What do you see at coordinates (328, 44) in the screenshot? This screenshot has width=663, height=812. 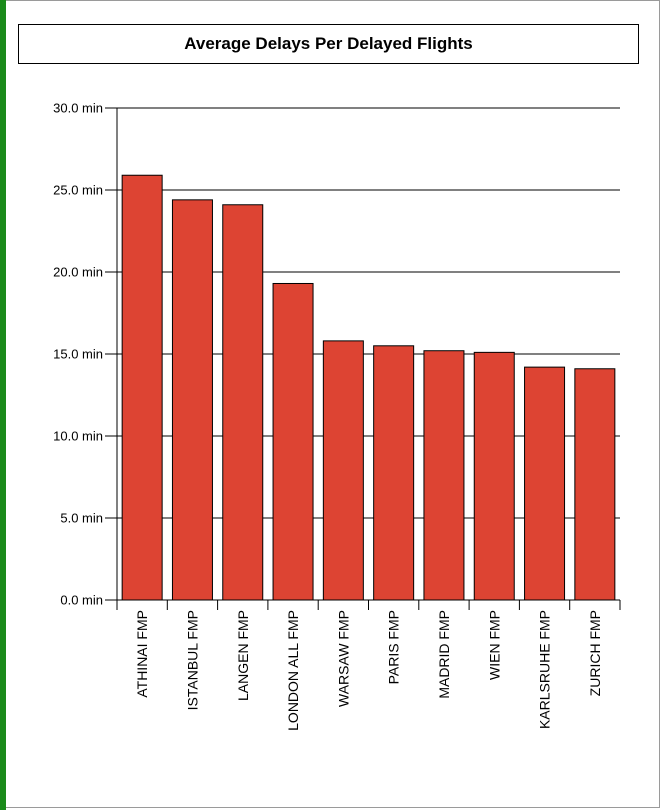 I see `chart-title: Average Delays Per Delayed Flights` at bounding box center [328, 44].